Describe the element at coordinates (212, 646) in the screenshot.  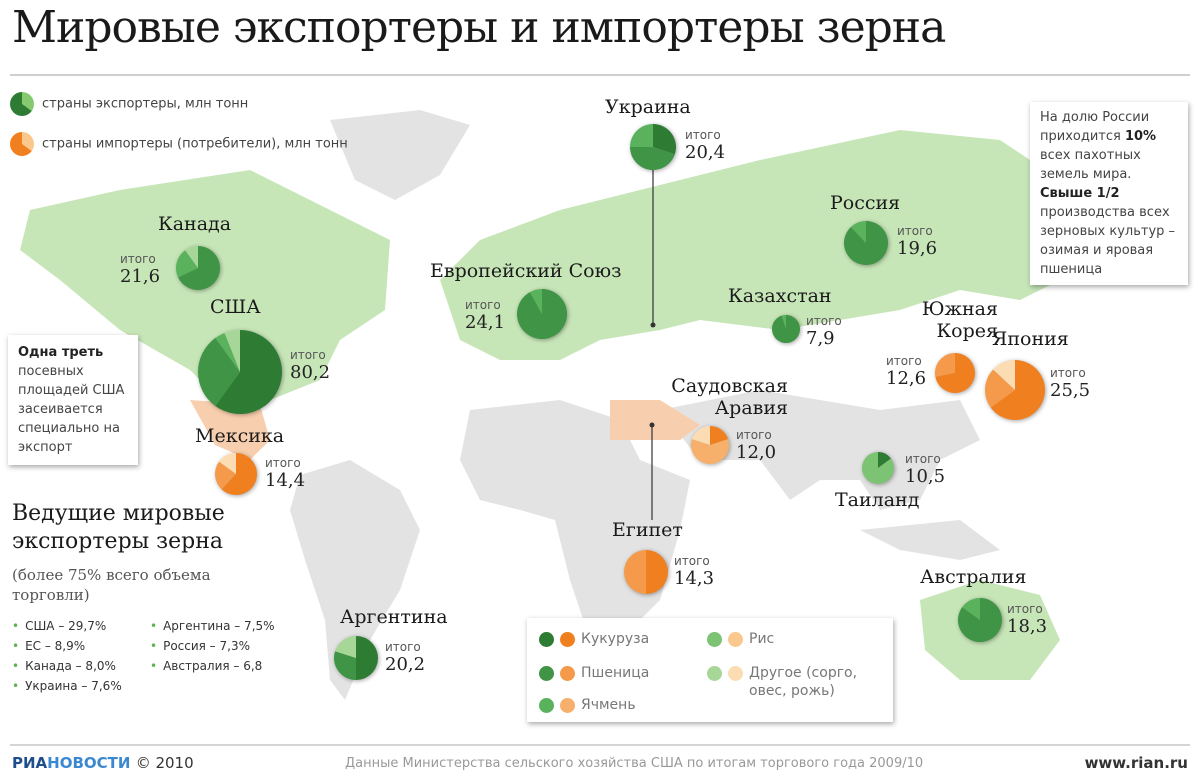
I see `leader-item: Россия – 7,3%` at that location.